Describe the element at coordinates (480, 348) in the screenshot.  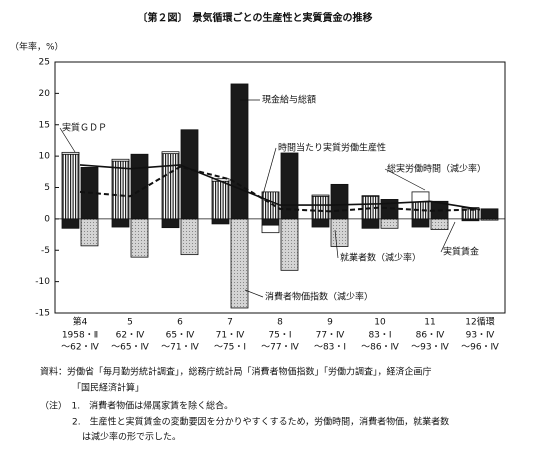
I see `x-tick-period: ～96・Ⅳ` at that location.